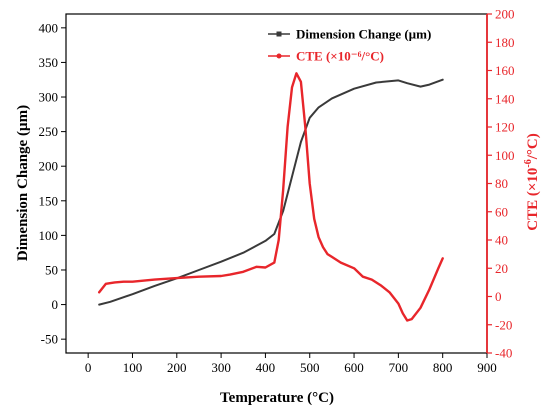 Image resolution: width=550 pixels, height=414 pixels. What do you see at coordinates (349, 45) in the screenshot?
I see `legend: Dimension Change (µm) CTE (×10⁻⁶/°C)` at bounding box center [349, 45].